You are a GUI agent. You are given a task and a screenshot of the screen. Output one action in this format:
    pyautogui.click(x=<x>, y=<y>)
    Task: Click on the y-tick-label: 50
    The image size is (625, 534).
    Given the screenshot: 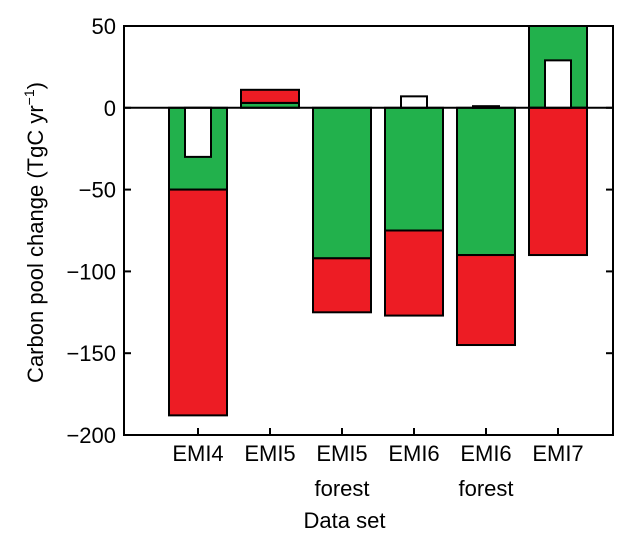 What is the action you would take?
    pyautogui.click(x=104, y=26)
    